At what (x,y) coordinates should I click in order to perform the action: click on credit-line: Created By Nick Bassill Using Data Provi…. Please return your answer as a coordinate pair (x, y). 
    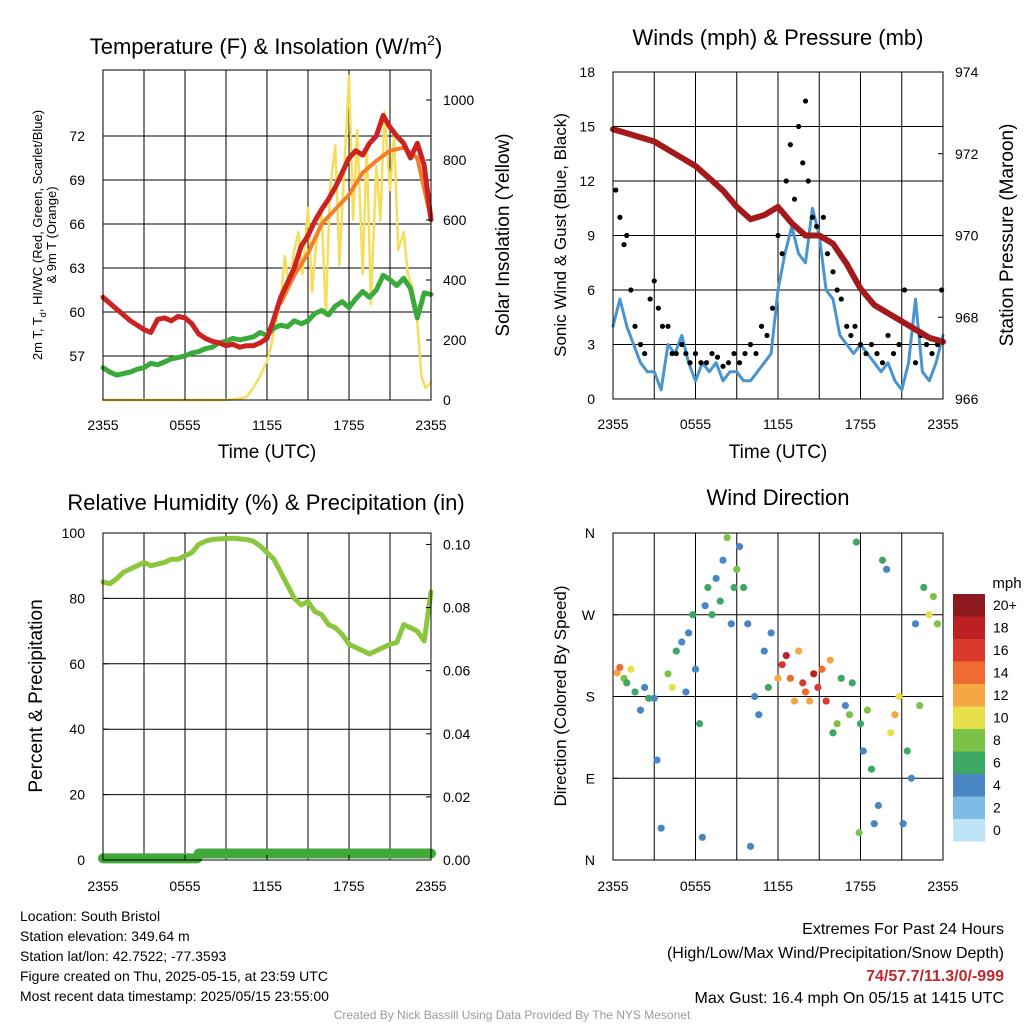
    Looking at the image, I should click on (512, 1015).